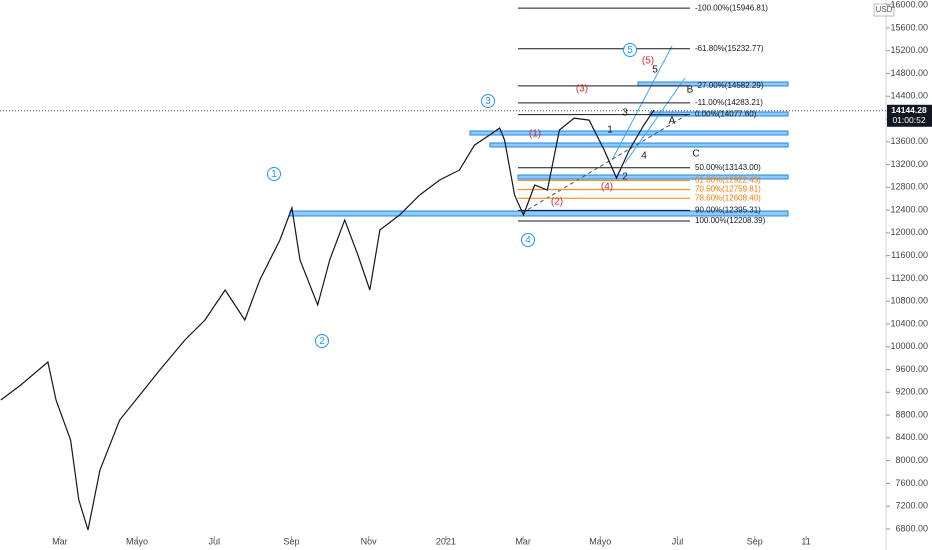 The height and width of the screenshot is (550, 932). Describe the element at coordinates (909, 232) in the screenshot. I see `y-tick-label: 12000.00` at that location.